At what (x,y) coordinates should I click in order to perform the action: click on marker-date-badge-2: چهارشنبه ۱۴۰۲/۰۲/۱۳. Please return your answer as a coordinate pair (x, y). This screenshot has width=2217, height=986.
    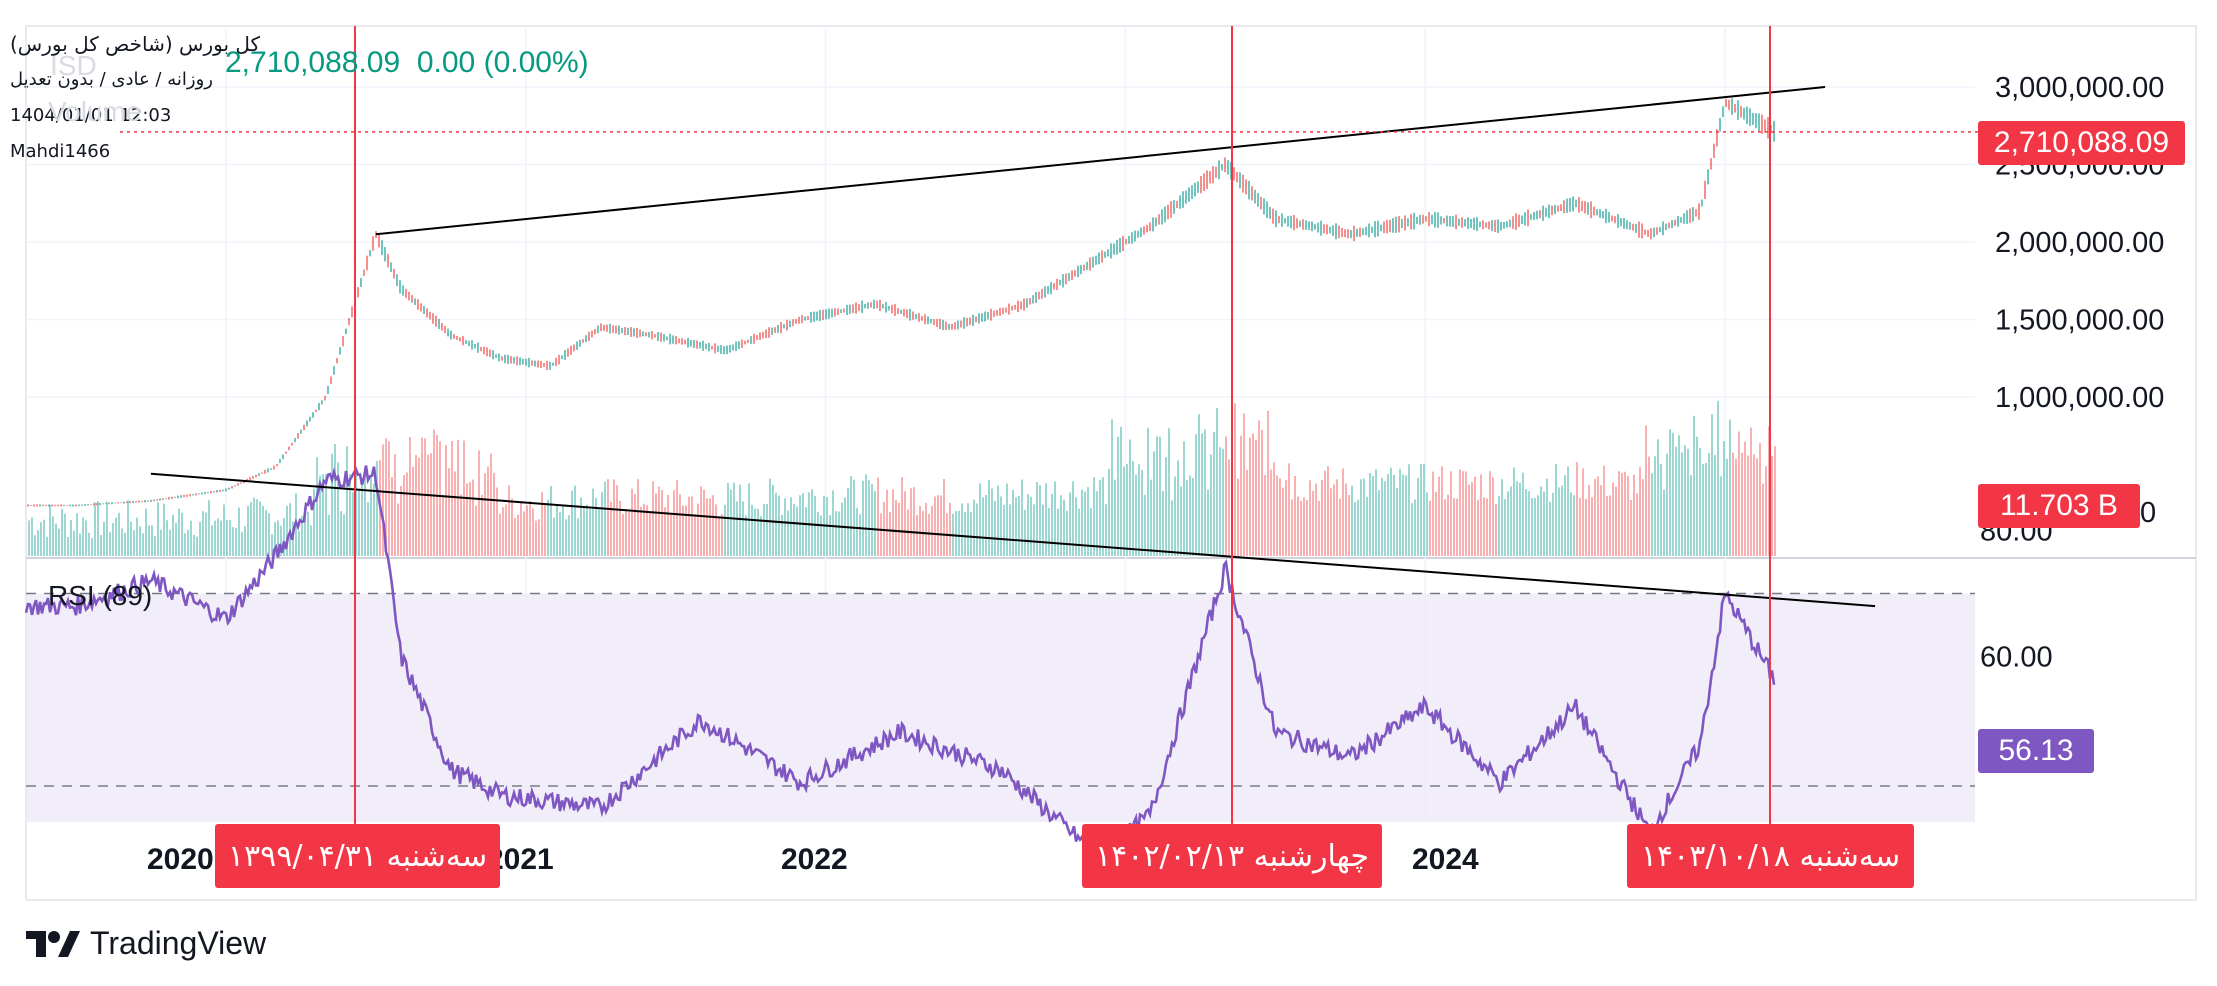
    Looking at the image, I should click on (1232, 856).